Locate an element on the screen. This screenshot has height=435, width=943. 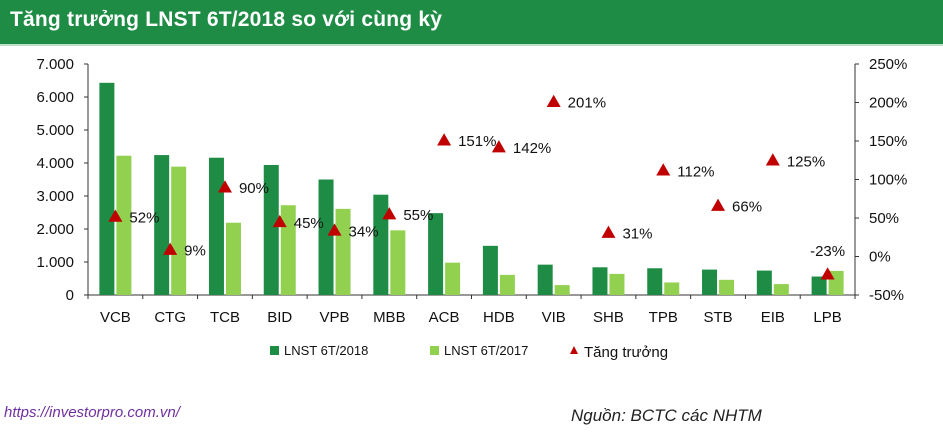
growth-label: 34% is located at coordinates (364, 231).